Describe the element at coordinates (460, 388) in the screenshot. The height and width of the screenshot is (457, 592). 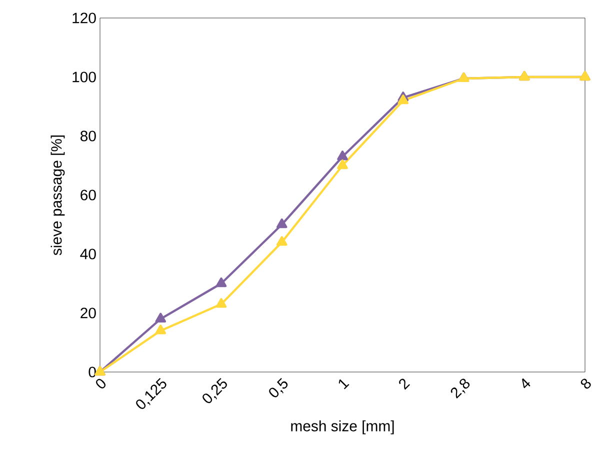
I see `x-tick-label: 2,8` at that location.